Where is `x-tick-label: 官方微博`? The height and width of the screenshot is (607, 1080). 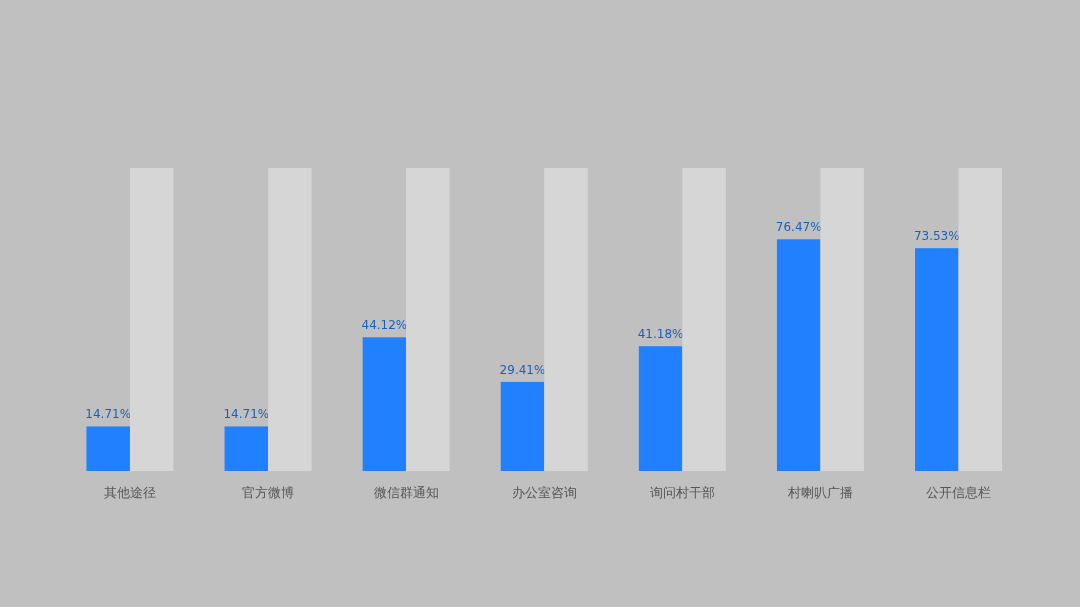
x-tick-label: 官方微博 is located at coordinates (268, 492).